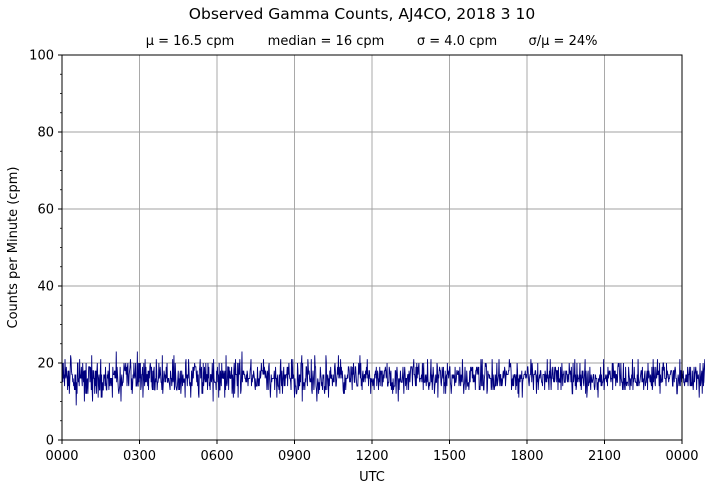 The height and width of the screenshot is (489, 705). What do you see at coordinates (45, 133) in the screenshot?
I see `y-tick-label: 80` at bounding box center [45, 133].